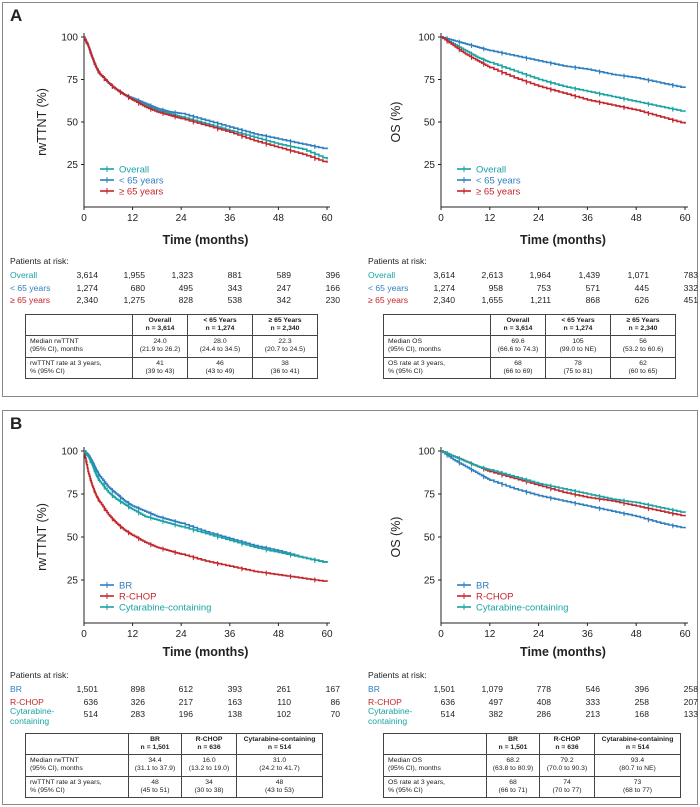  Describe the element at coordinates (182, 275) in the screenshot. I see `risk-count: 1,323` at that location.